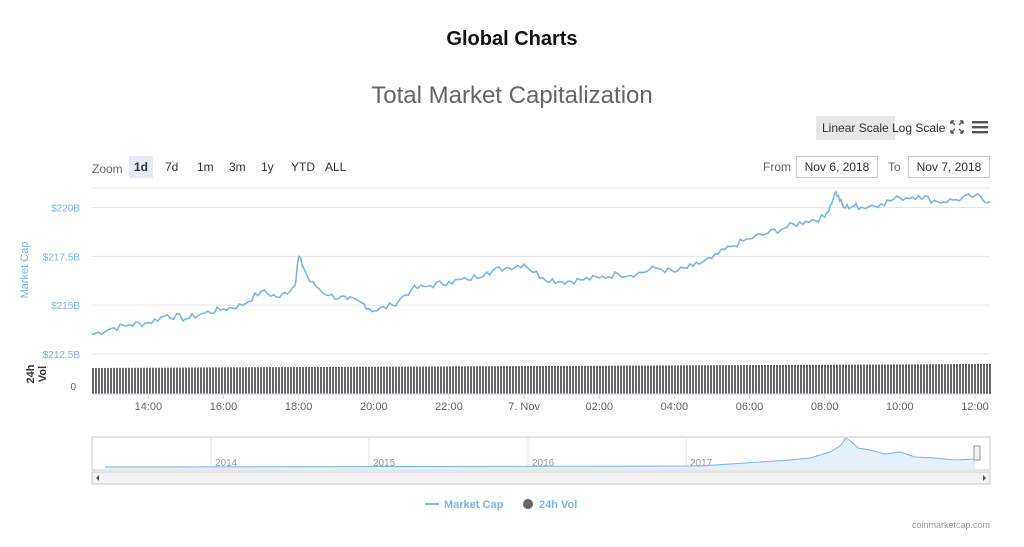  I want to click on zoom-1y-button: 1y, so click(267, 167).